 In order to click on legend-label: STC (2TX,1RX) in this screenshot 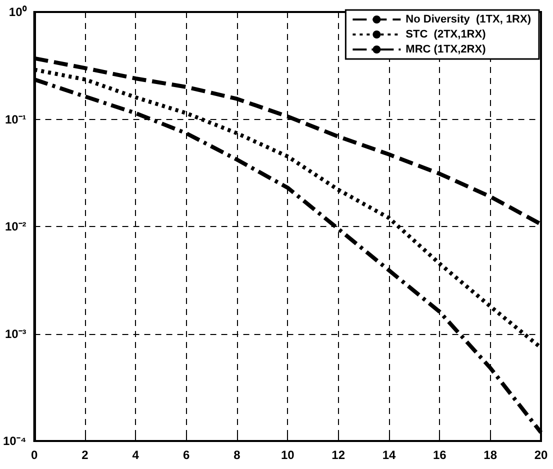, I will do `click(446, 34)`.